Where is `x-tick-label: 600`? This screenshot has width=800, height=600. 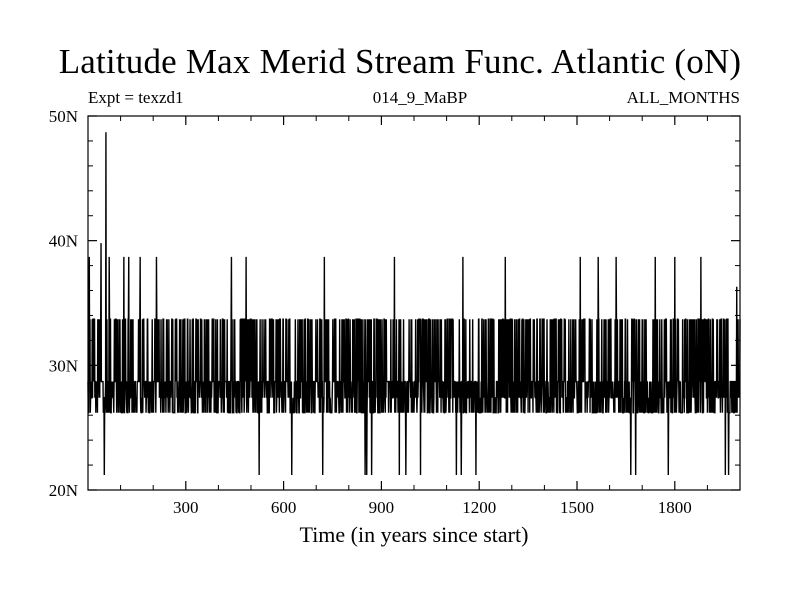 x-tick-label: 600 is located at coordinates (284, 507).